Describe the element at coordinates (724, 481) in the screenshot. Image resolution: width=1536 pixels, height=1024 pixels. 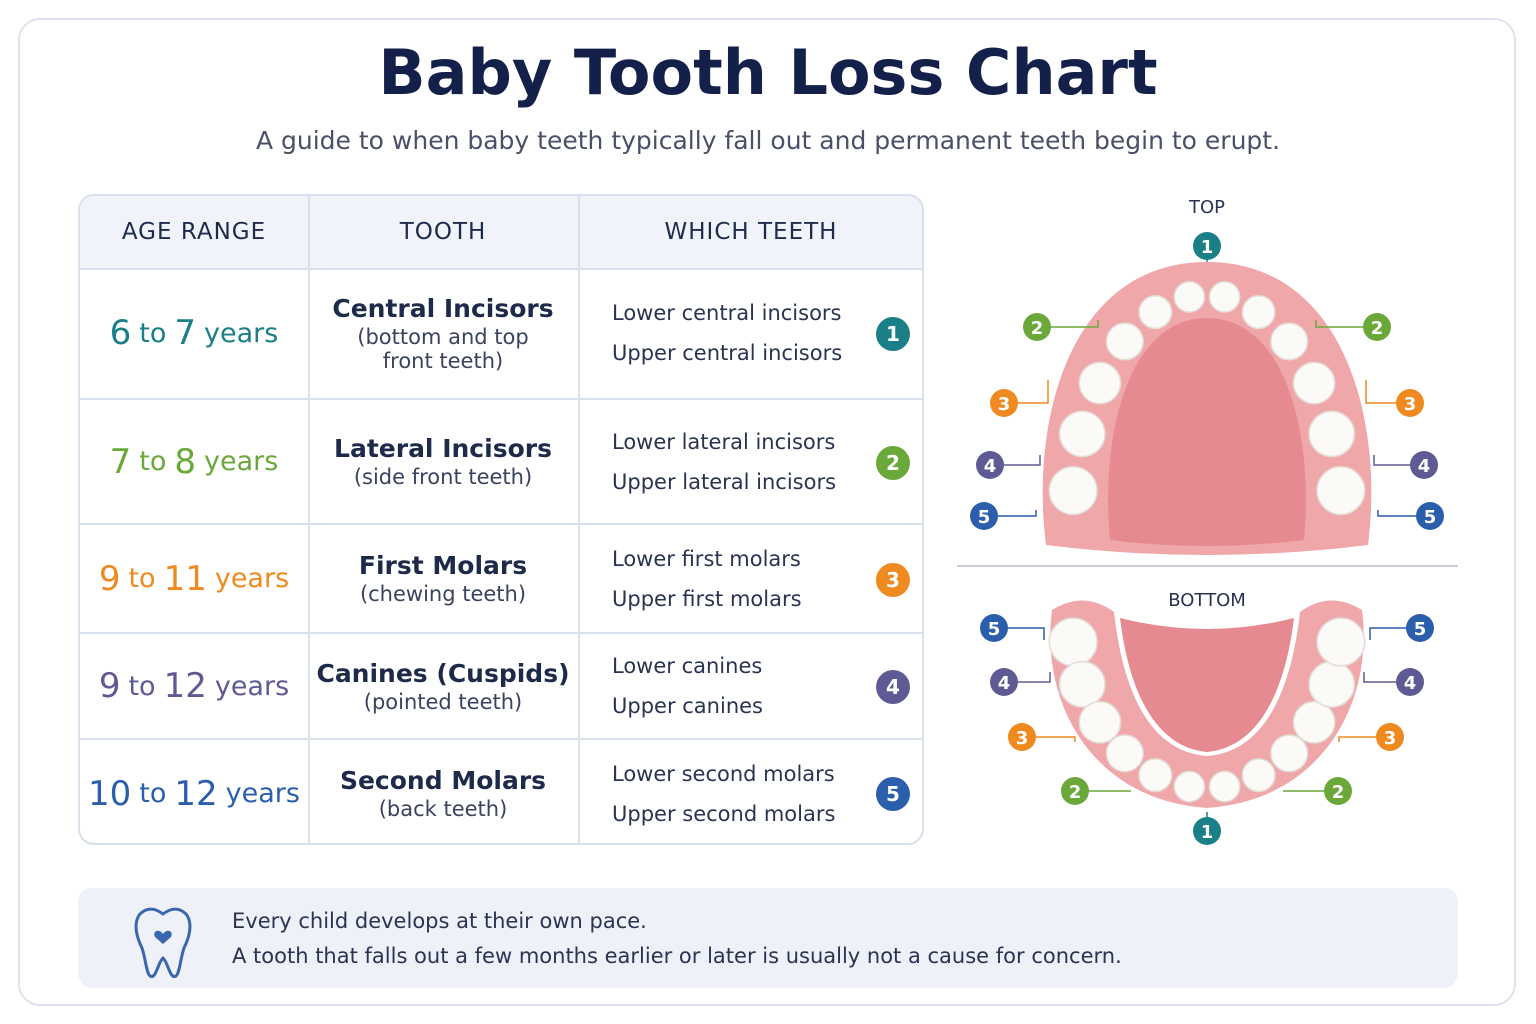
I see `upper-teeth: Upper lateral incisors` at that location.